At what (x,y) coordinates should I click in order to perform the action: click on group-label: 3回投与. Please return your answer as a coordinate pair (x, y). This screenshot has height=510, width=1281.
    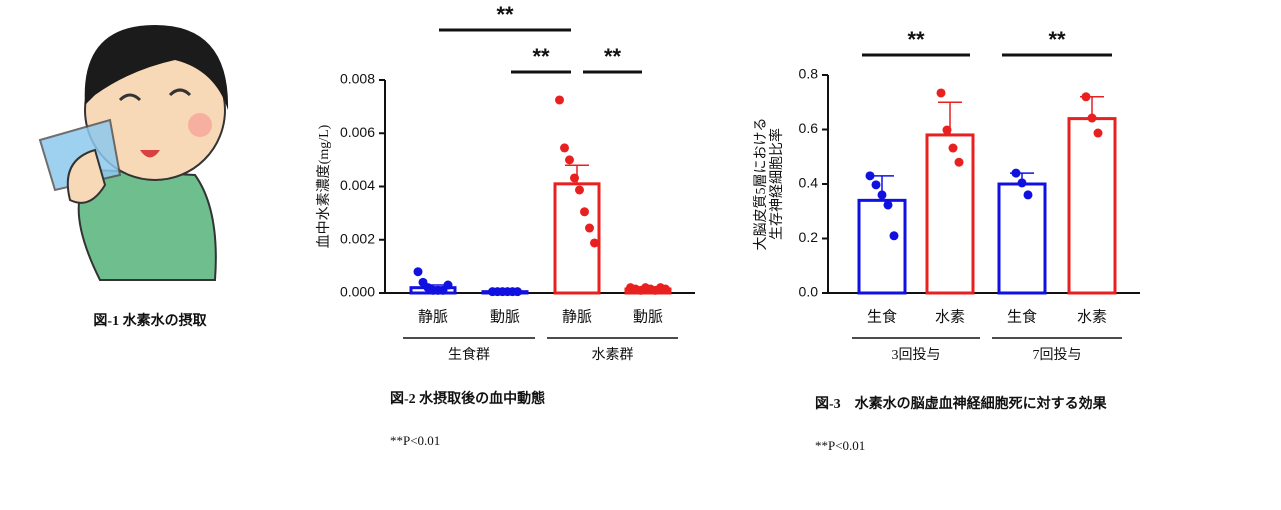
    Looking at the image, I should click on (916, 355).